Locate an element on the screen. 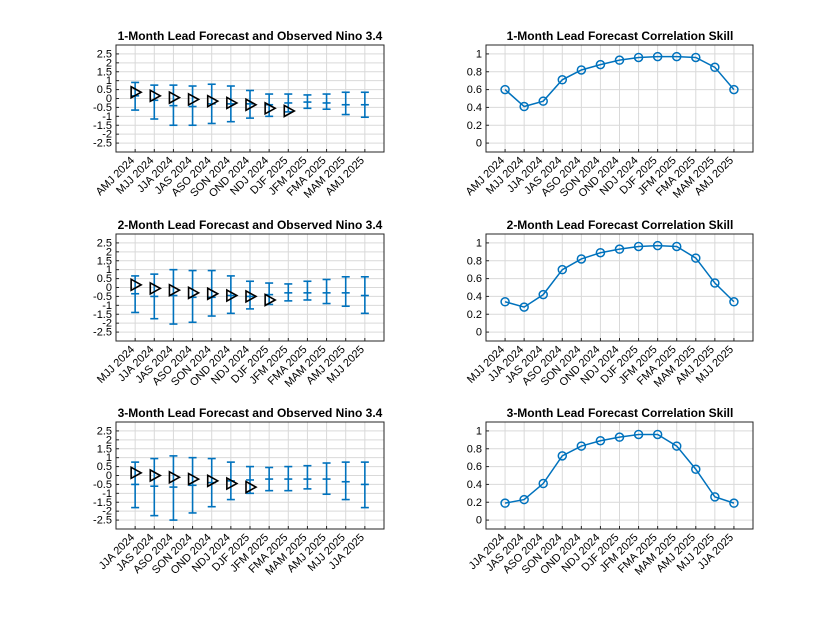 This screenshot has height=630, width=840. y-tick-label: 0.5 is located at coordinates (104, 279).